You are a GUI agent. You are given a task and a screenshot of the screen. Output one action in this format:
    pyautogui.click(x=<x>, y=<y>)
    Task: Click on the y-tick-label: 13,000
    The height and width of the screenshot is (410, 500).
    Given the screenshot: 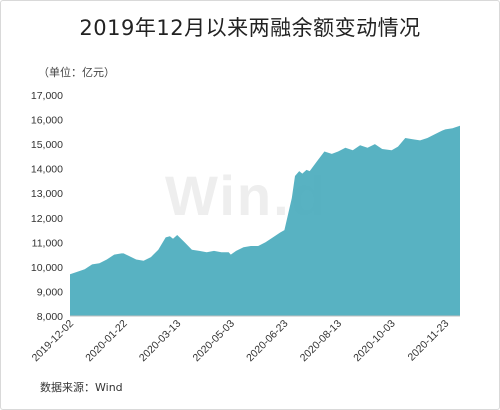 What is the action you would take?
    pyautogui.click(x=47, y=194)
    